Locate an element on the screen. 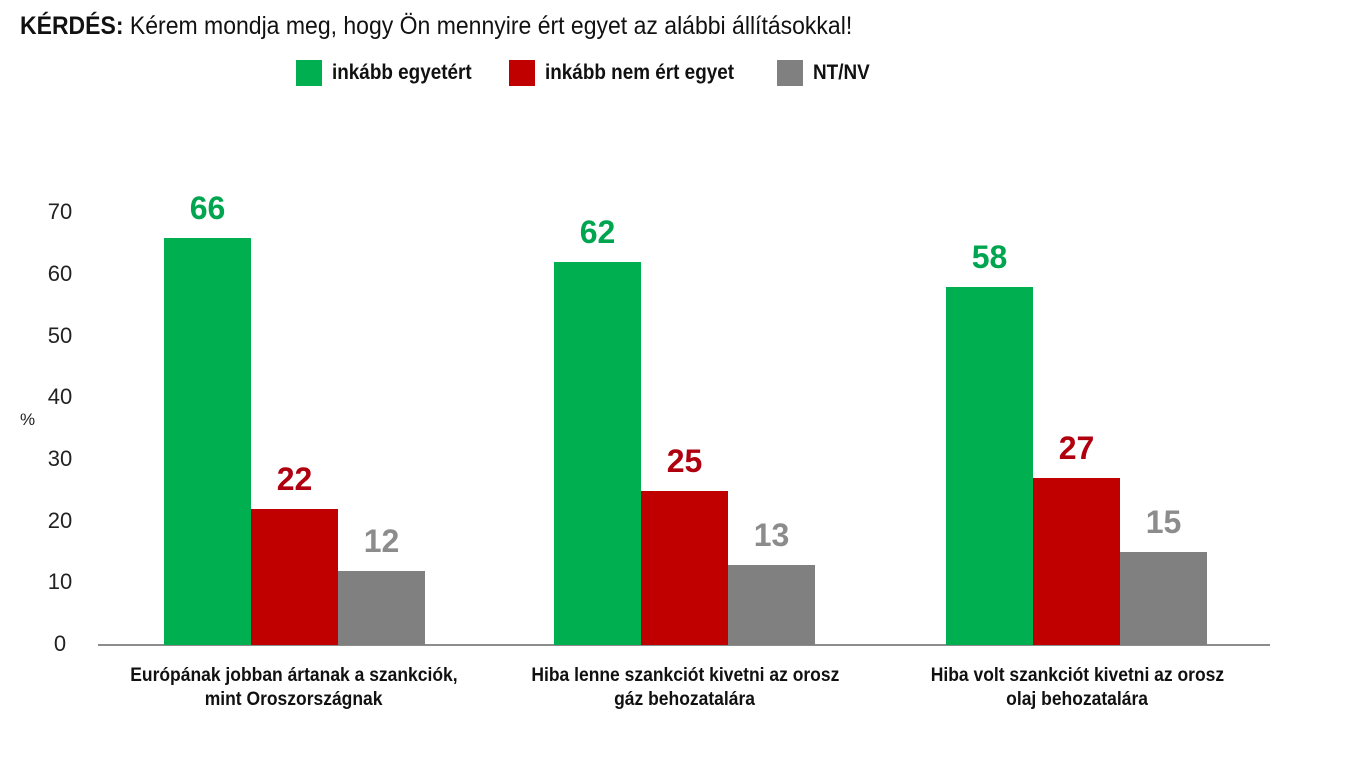 The image size is (1347, 758). value-label-dontknow: 12 is located at coordinates (381, 540).